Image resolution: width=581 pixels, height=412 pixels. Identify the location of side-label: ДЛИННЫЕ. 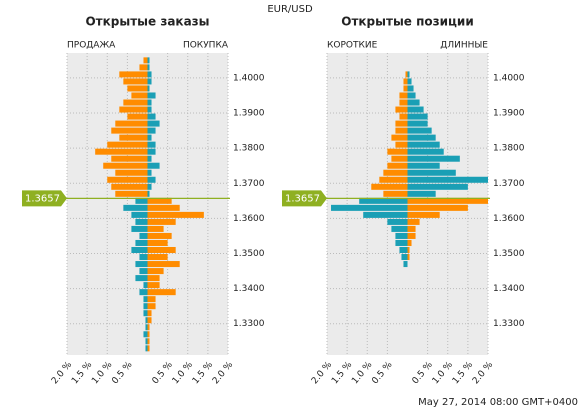
(464, 46).